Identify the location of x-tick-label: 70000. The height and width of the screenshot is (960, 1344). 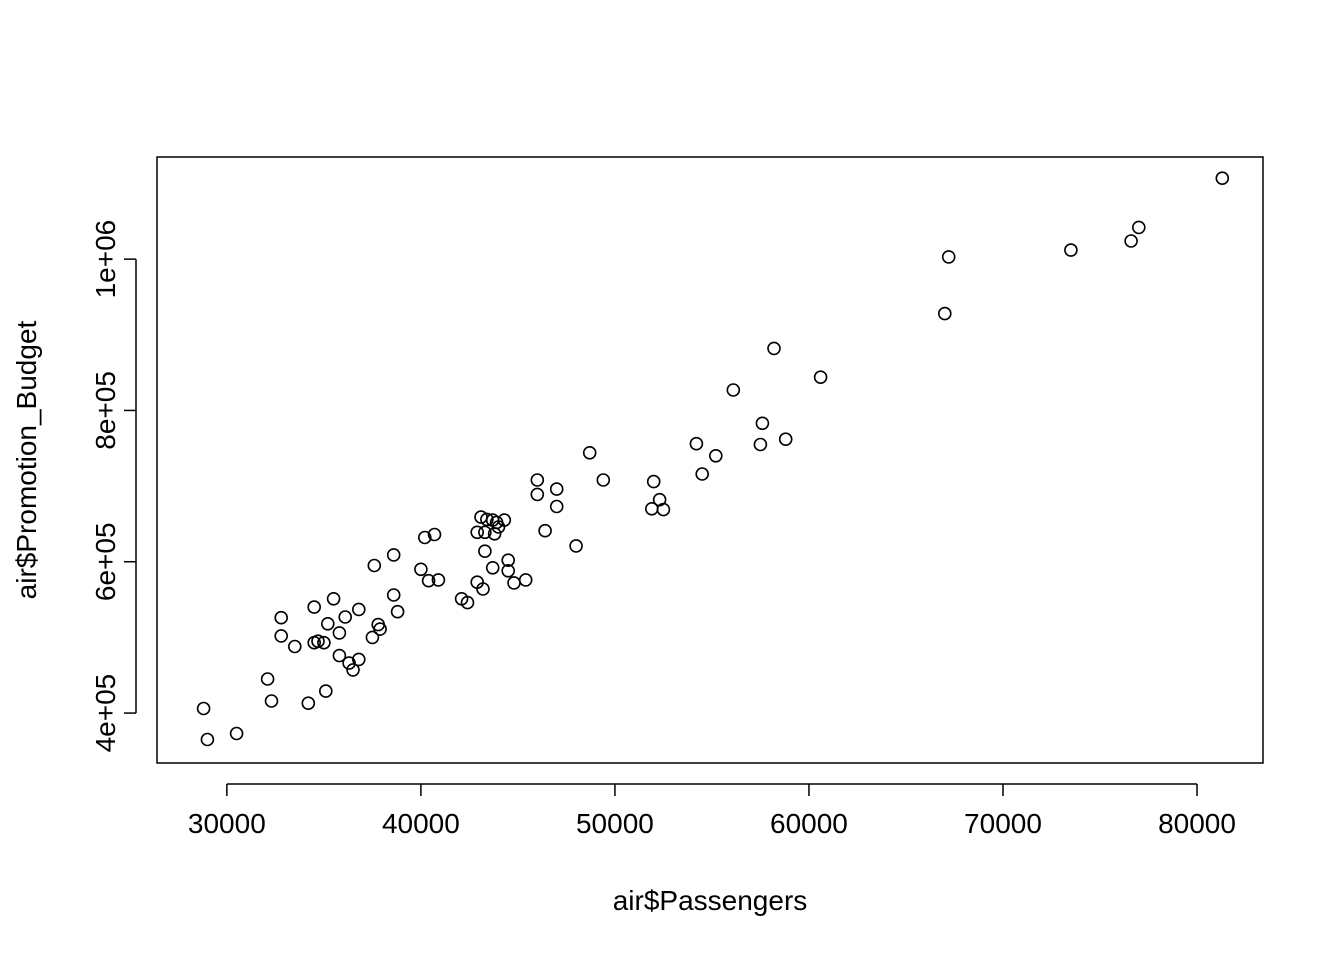
(1003, 823).